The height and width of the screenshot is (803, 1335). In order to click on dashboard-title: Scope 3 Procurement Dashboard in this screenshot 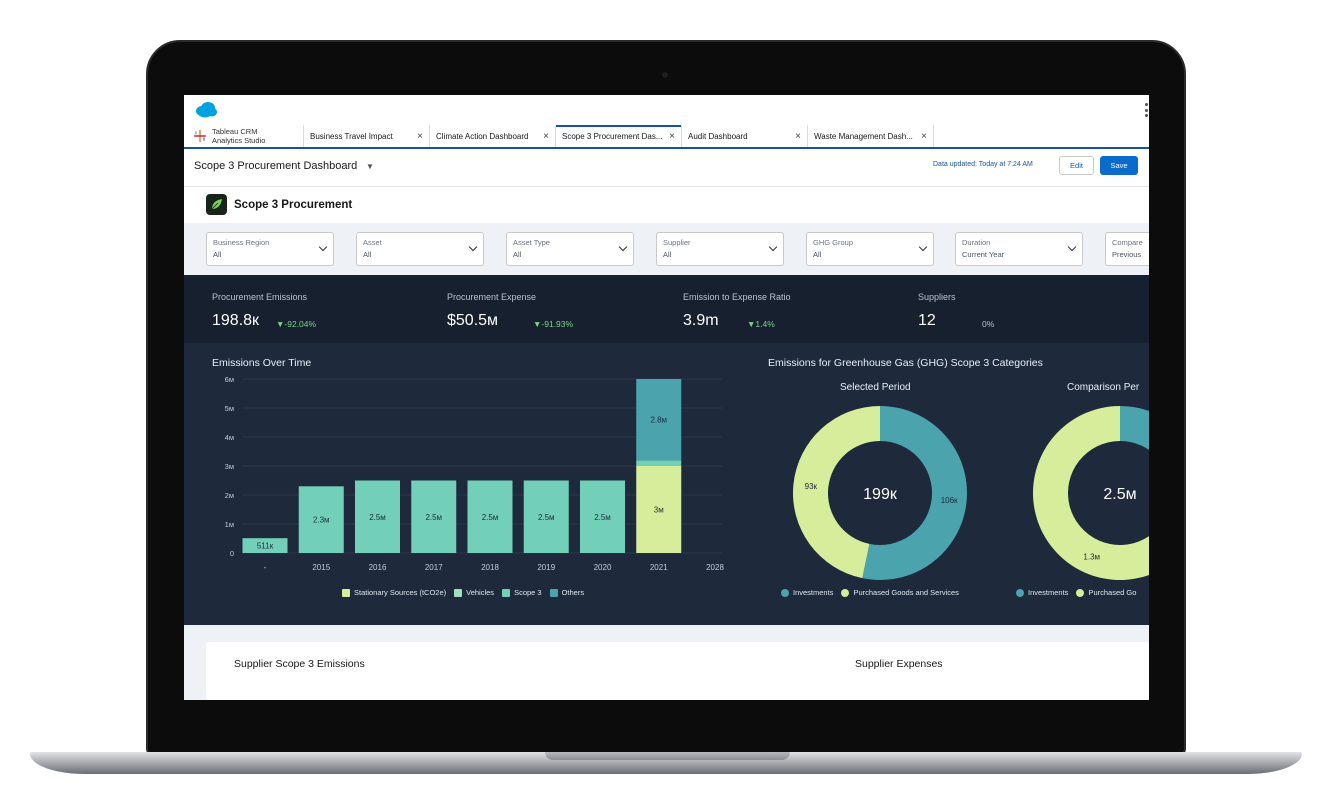, I will do `click(276, 166)`.